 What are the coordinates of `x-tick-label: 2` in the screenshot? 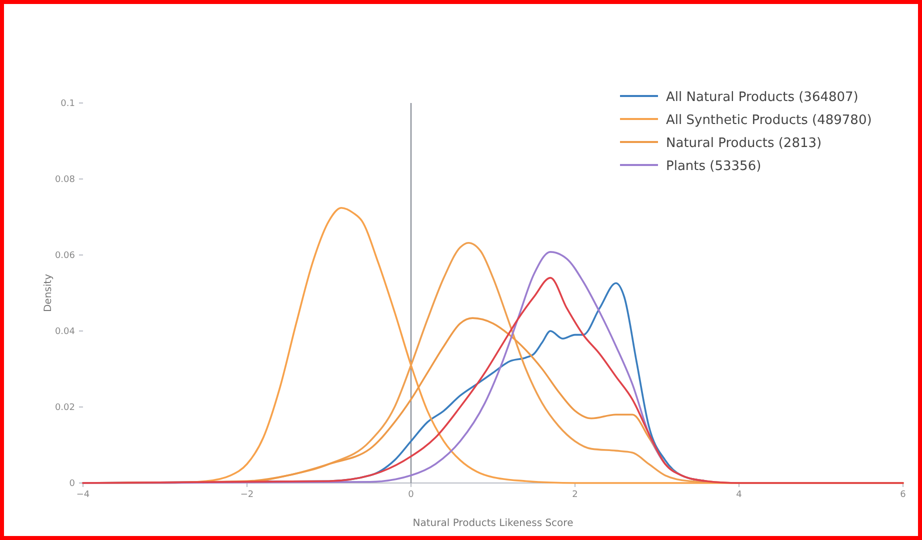 It's located at (575, 495).